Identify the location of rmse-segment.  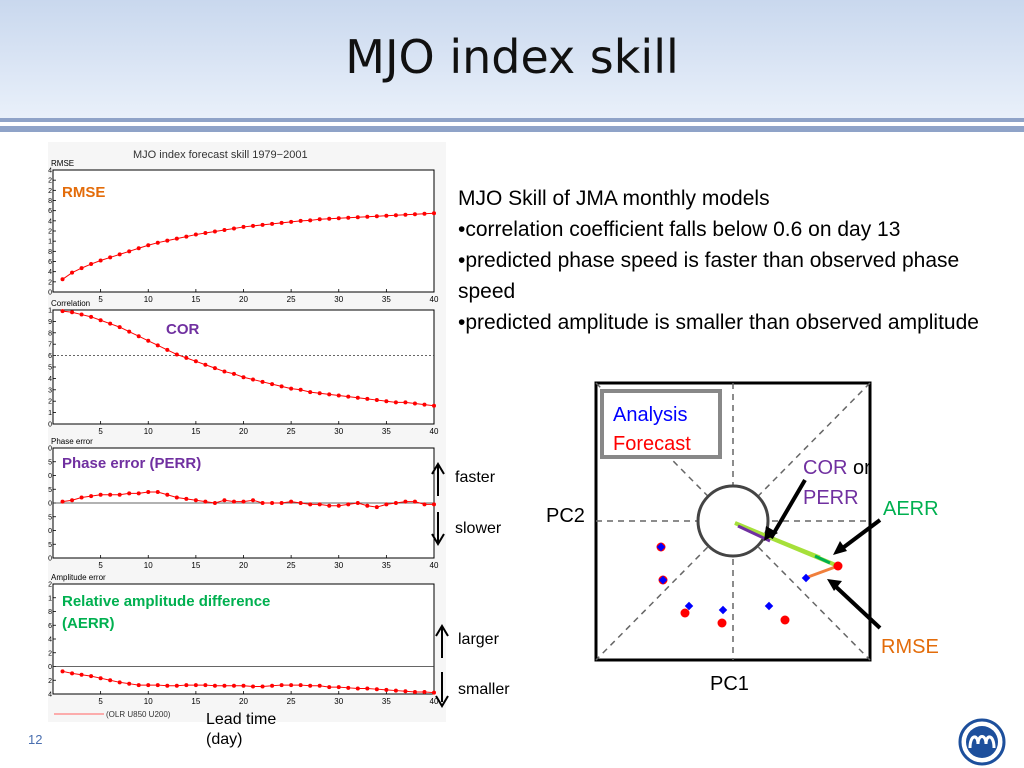
(823, 571).